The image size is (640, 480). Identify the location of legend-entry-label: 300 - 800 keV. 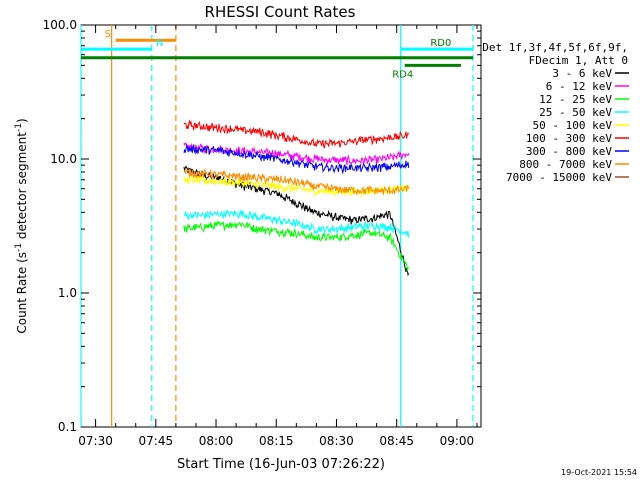
(569, 151).